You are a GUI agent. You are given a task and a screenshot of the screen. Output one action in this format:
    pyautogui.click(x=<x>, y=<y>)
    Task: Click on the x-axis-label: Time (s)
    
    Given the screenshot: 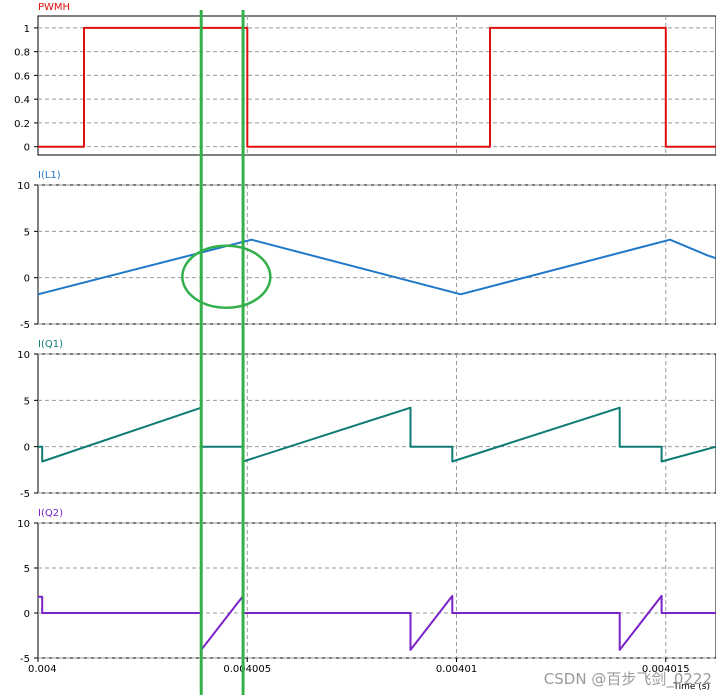 What is the action you would take?
    pyautogui.click(x=691, y=687)
    